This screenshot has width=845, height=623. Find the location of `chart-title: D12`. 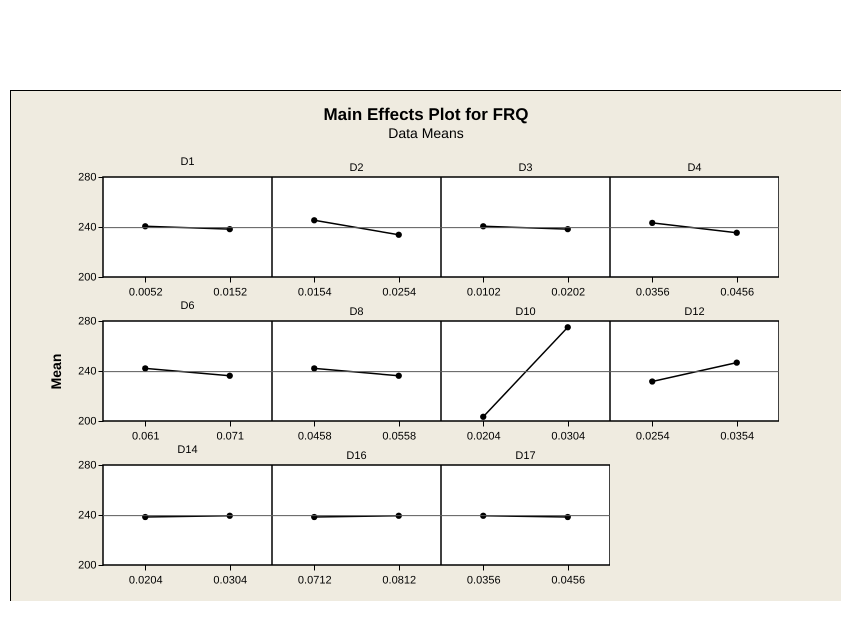

chart-title: D12 is located at coordinates (694, 312).